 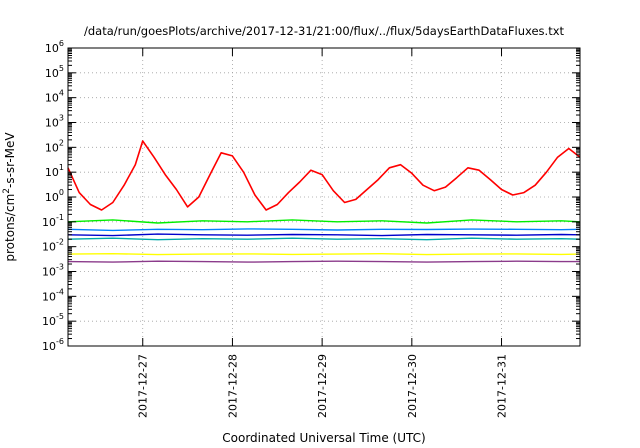 I want to click on x-tick-label: 2017-12-31, so click(x=502, y=386).